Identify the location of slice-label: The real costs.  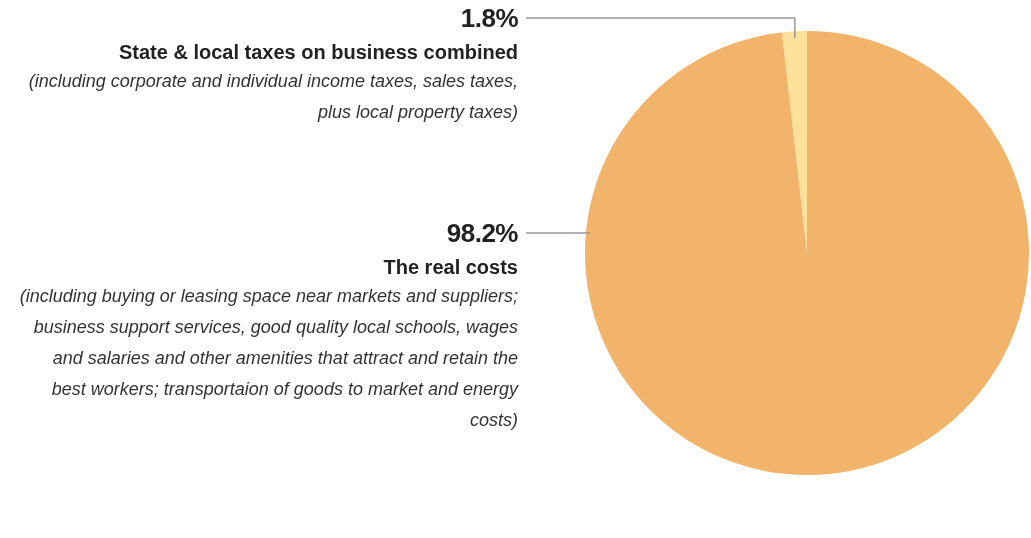
(450, 267).